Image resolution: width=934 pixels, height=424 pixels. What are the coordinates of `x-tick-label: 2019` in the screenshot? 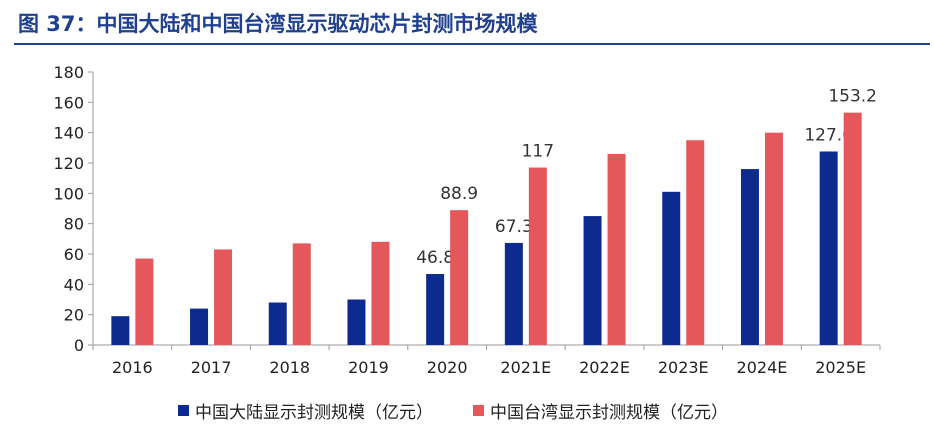 It's located at (368, 367).